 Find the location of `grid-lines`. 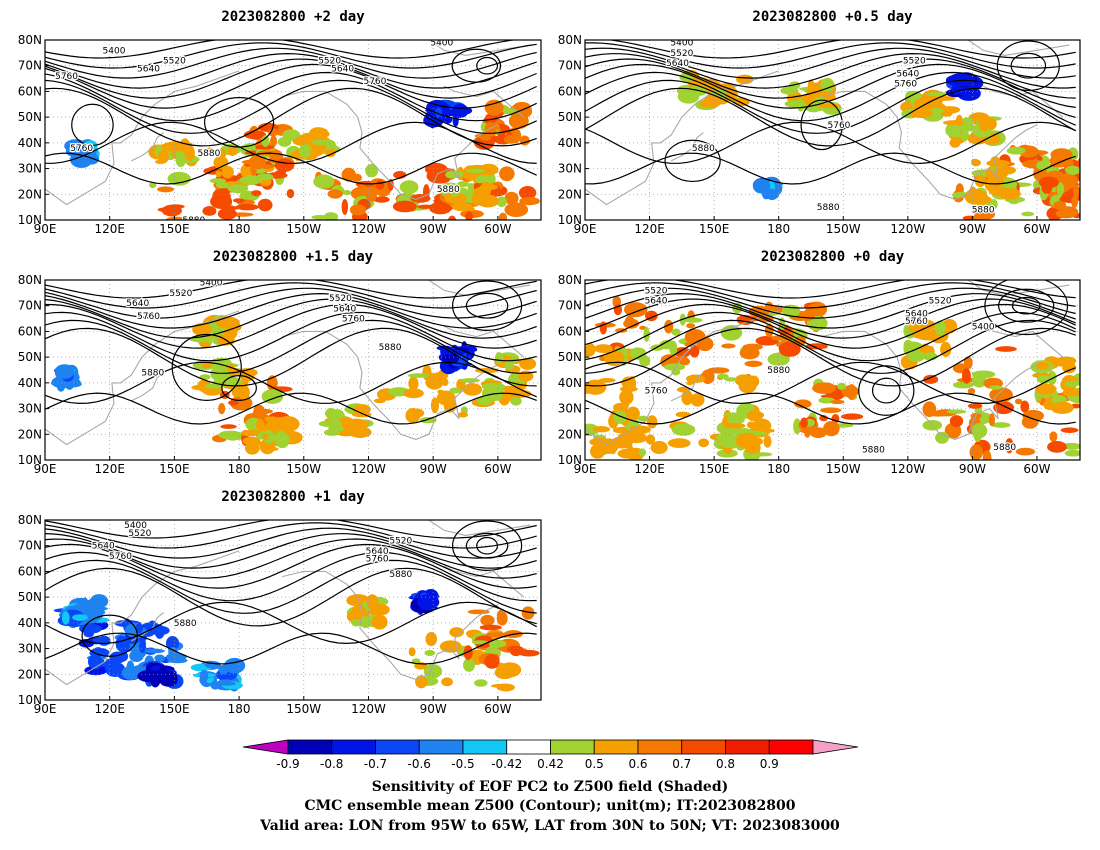

grid-lines is located at coordinates (832, 370).